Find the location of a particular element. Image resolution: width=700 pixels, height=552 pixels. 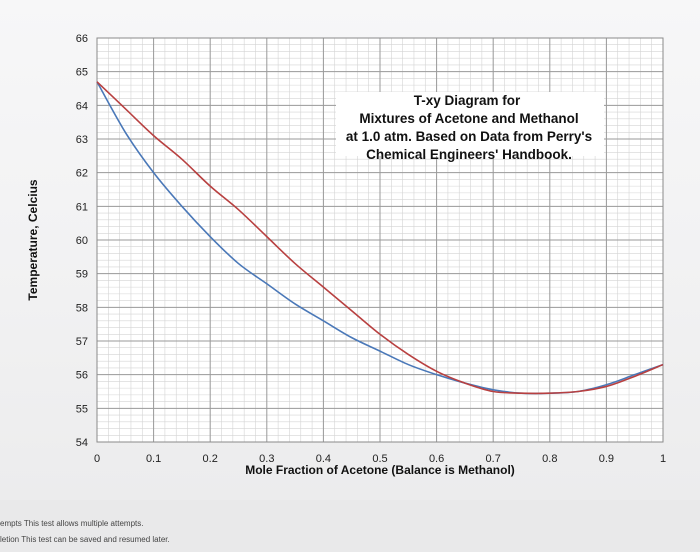

y-tick-label: 57 is located at coordinates (82, 342).